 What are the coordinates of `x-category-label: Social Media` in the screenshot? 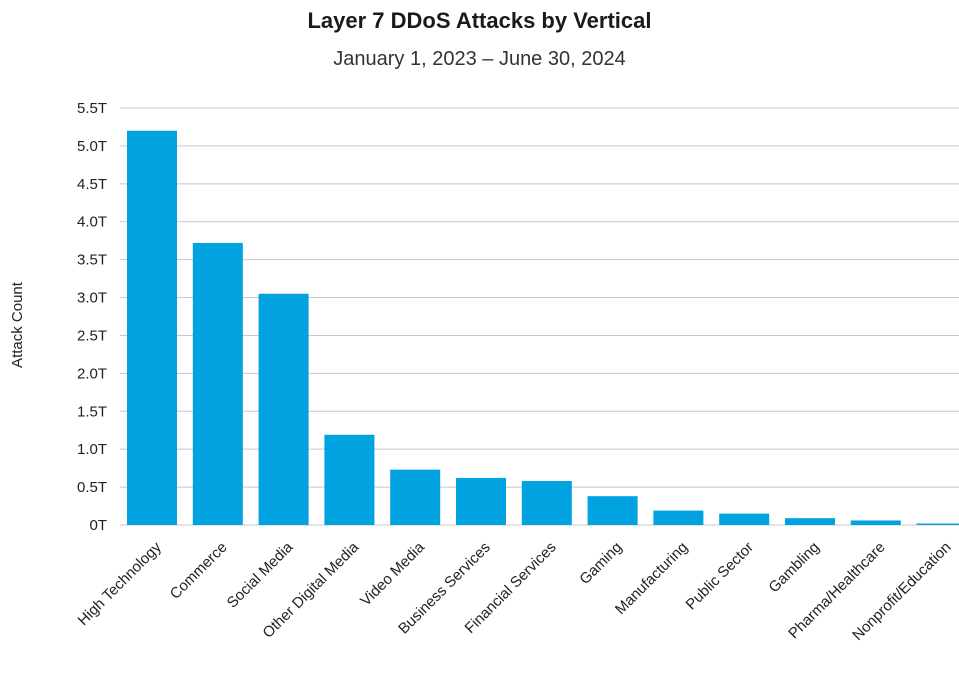 It's located at (260, 574).